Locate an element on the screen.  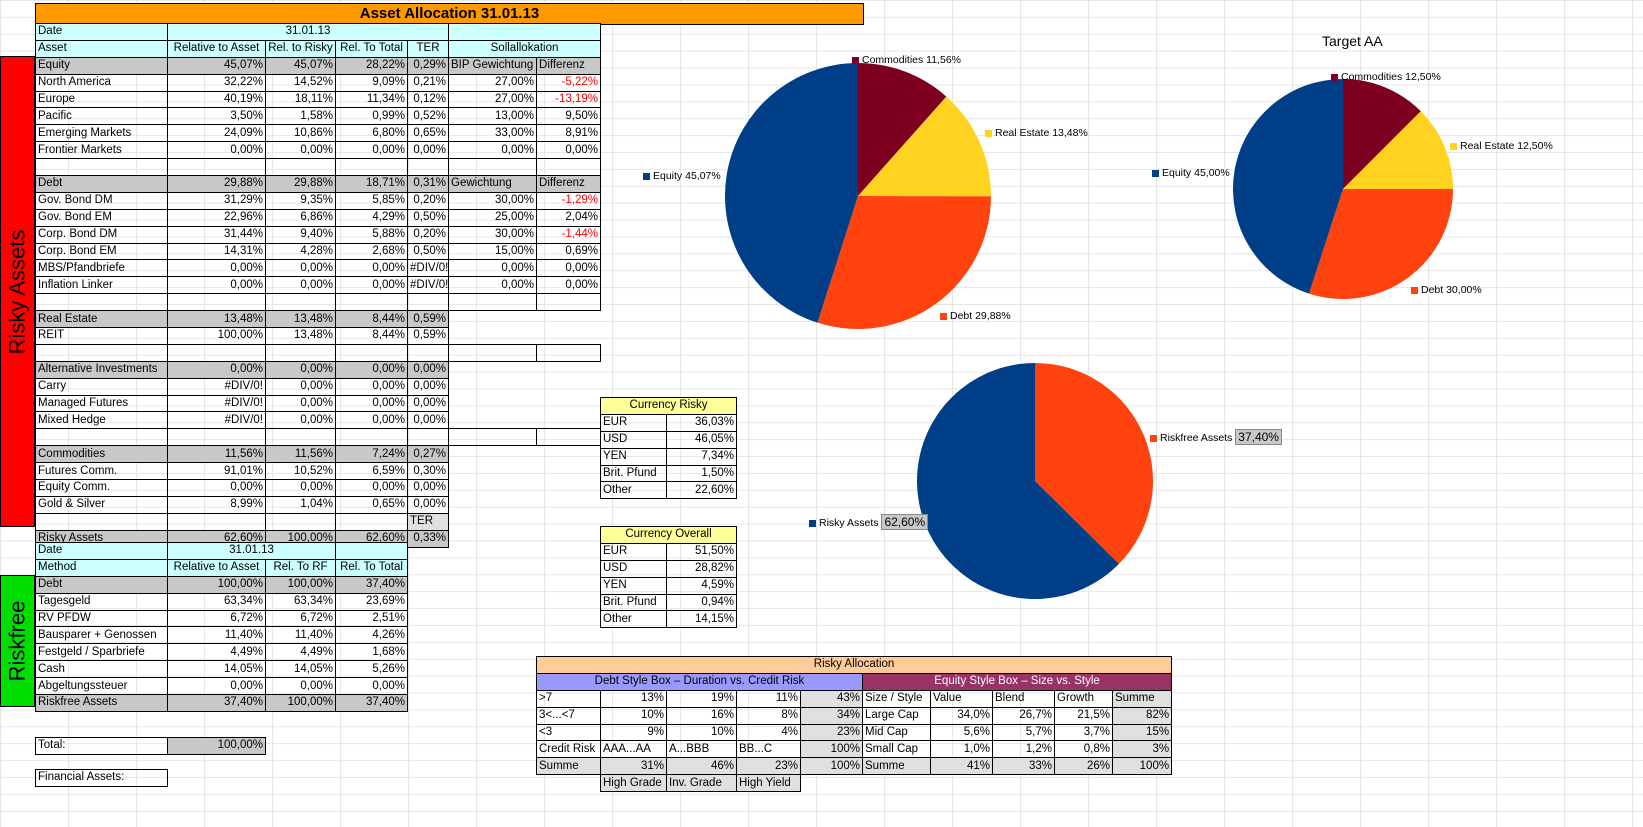
table-cell: 7,24% is located at coordinates (371, 454).